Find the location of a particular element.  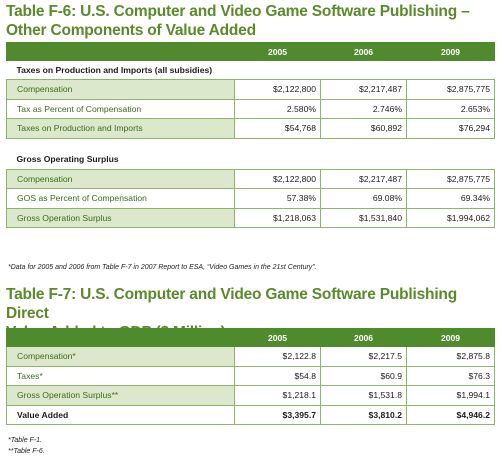

table-row: Taxes* $54.8 $60.9 $76.3 is located at coordinates (250, 375).